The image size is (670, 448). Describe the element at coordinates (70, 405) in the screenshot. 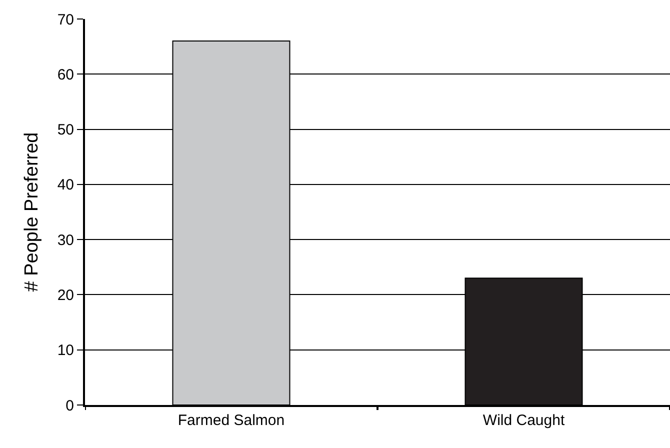

I see `y-tick-label: 0` at that location.